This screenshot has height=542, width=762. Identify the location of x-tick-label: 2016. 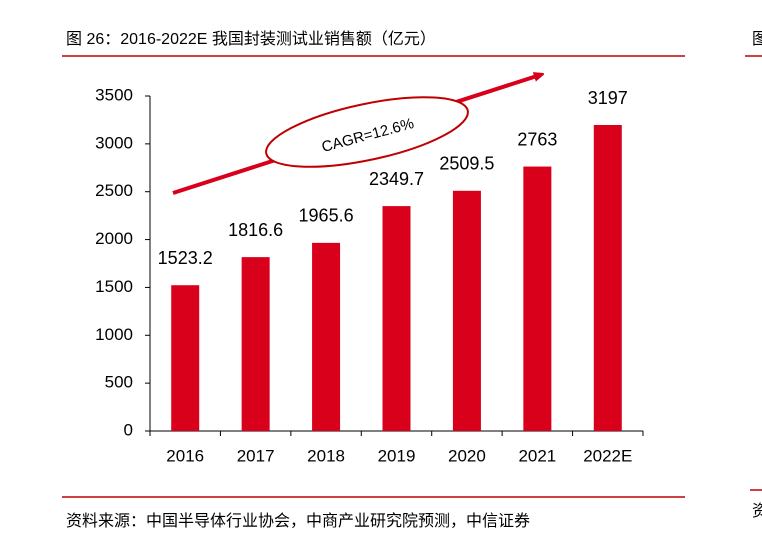
(185, 455).